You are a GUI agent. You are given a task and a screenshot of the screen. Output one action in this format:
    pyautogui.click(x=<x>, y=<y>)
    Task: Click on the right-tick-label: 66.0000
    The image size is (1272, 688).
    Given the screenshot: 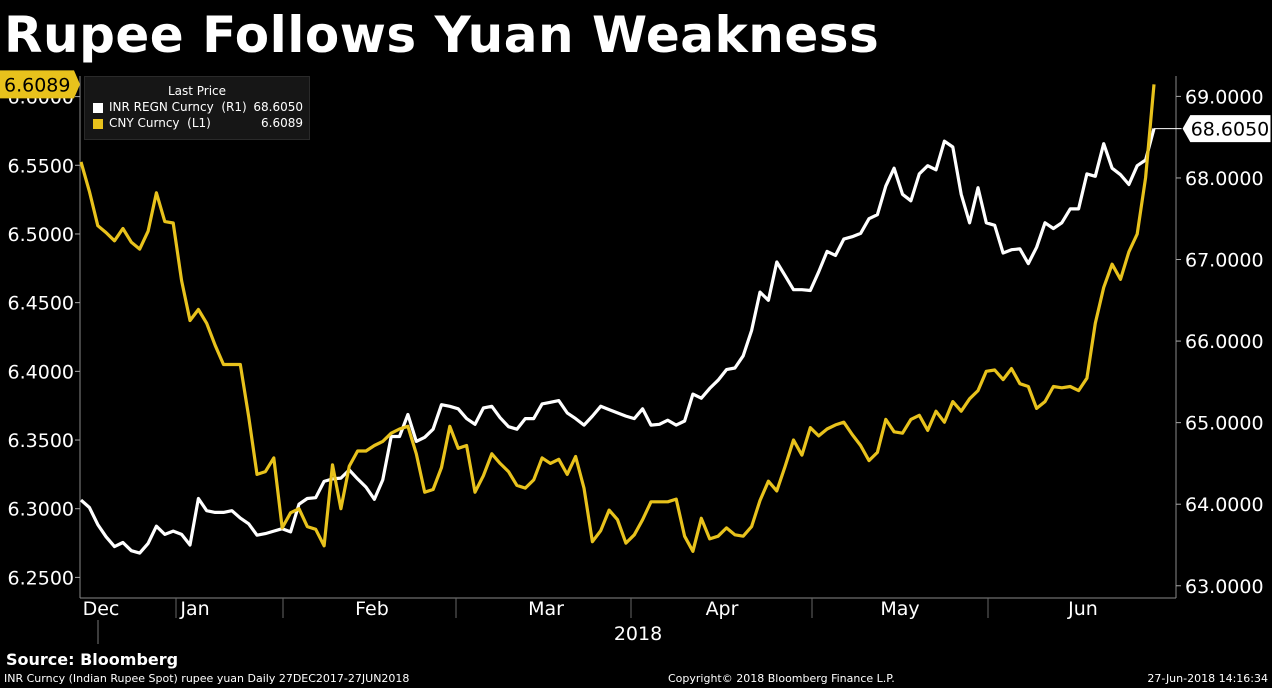 What is the action you would take?
    pyautogui.click(x=1224, y=342)
    